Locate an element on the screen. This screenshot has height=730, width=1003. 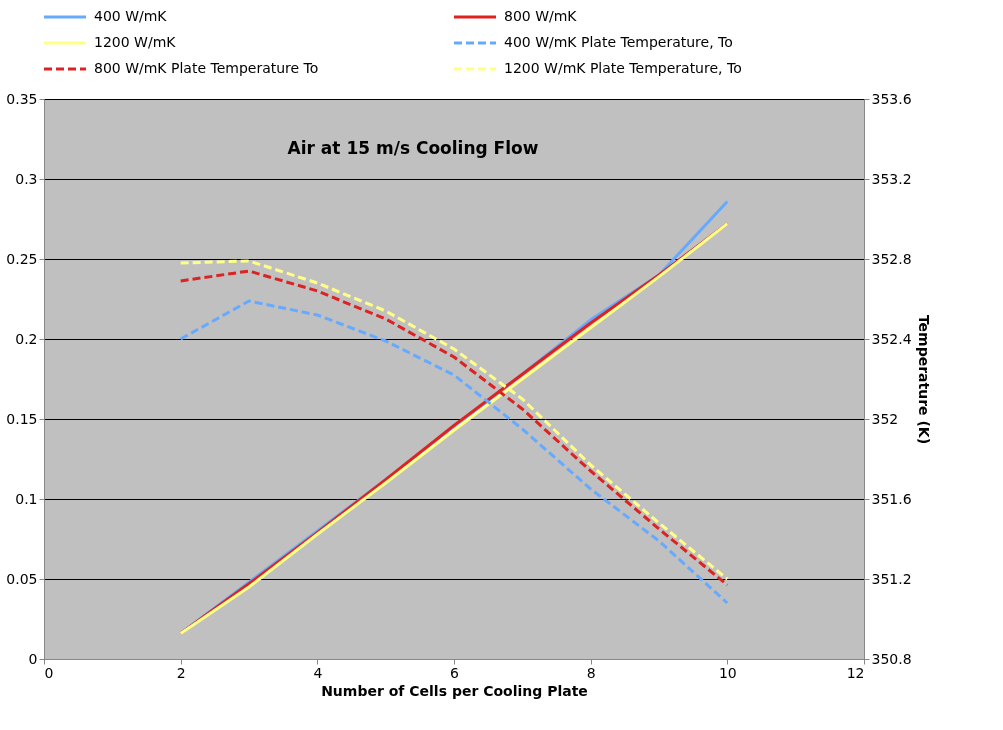
y-tick-label: 0.3 is located at coordinates (26, 178).